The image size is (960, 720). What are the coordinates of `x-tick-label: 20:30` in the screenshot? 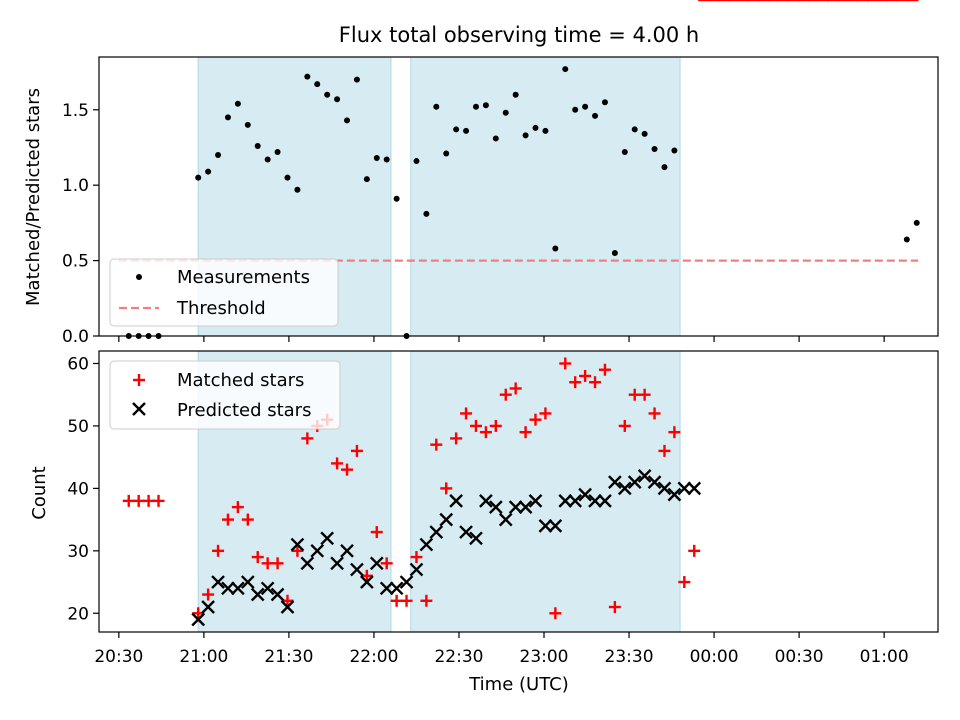 It's located at (118, 657).